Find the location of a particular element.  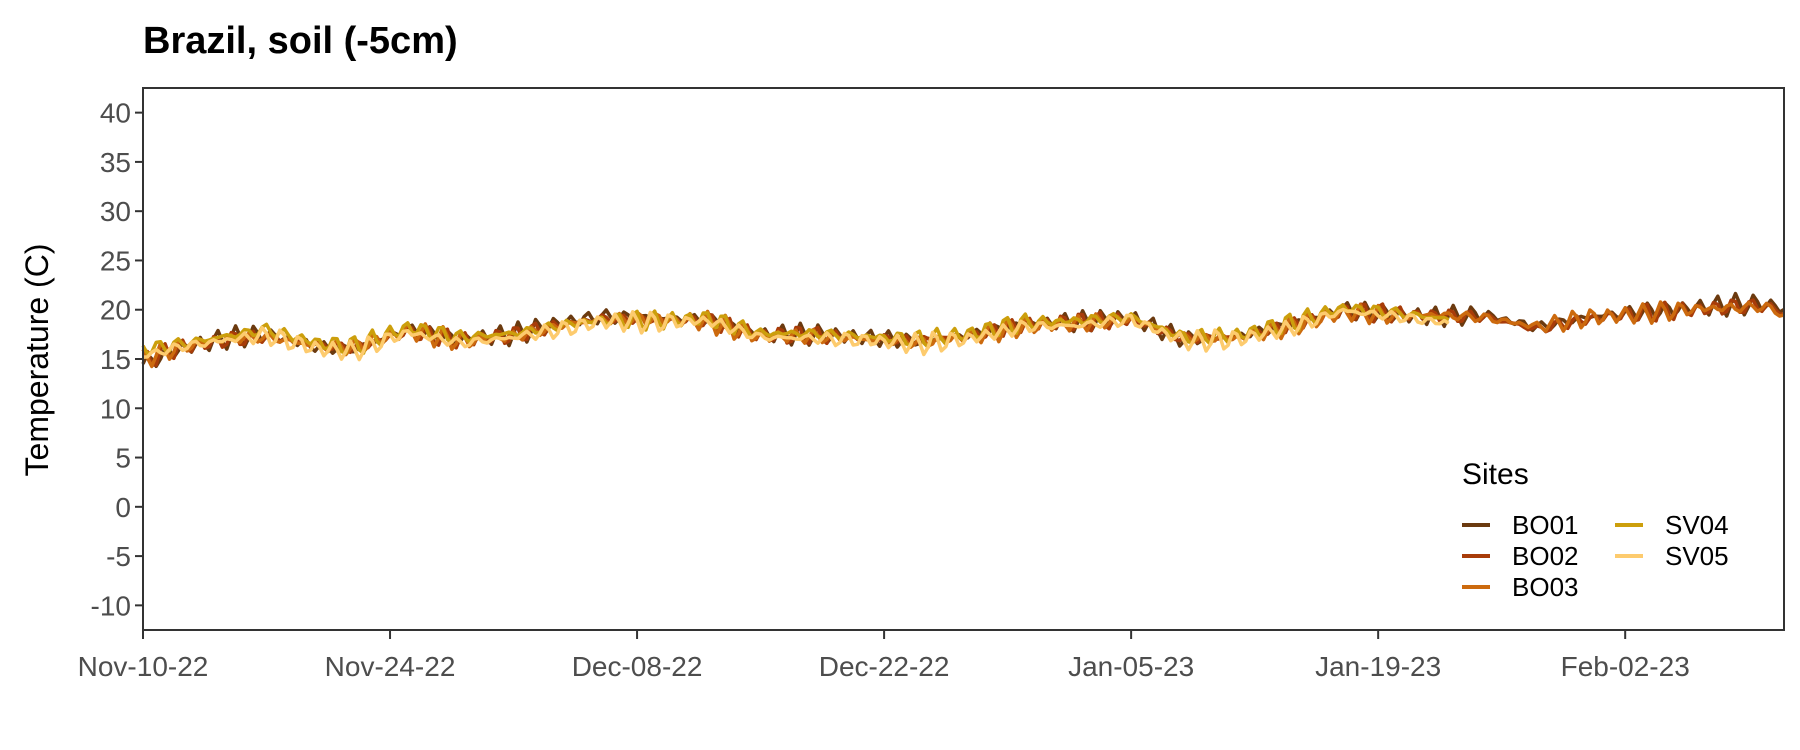

y-tick-label: 15 is located at coordinates (115, 359).